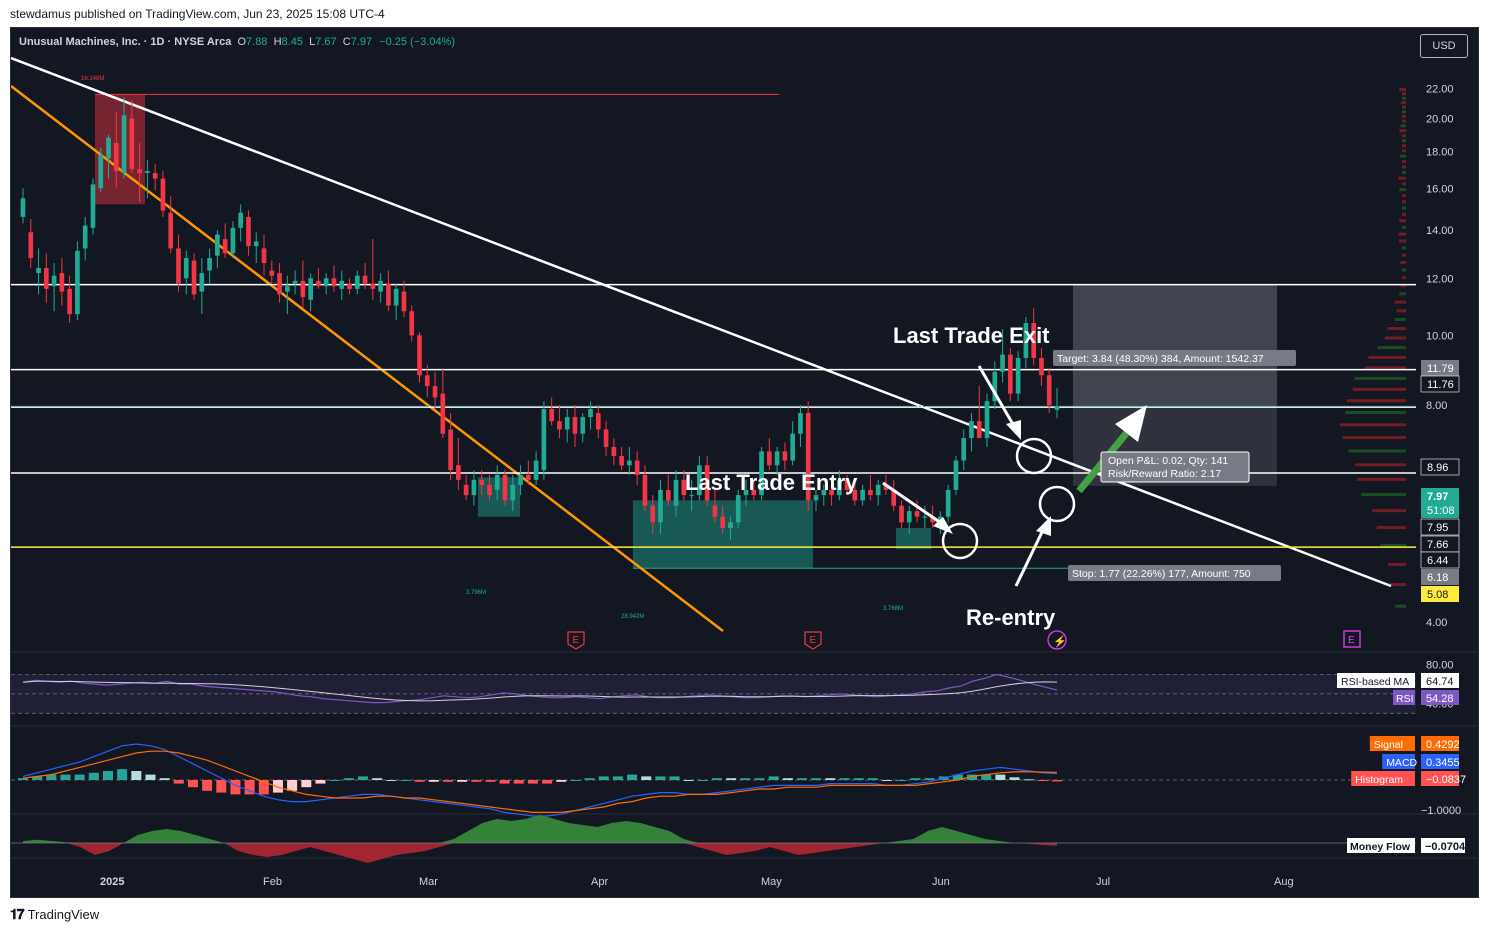 The image size is (1488, 932). Describe the element at coordinates (1011, 617) in the screenshot. I see `annotation-re-entry: Re-entry` at that location.